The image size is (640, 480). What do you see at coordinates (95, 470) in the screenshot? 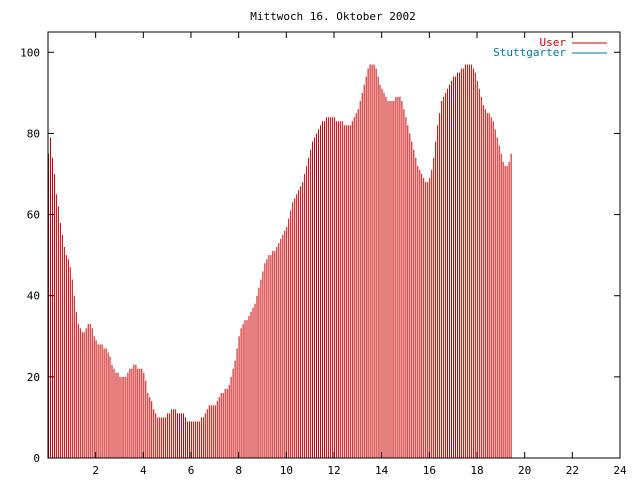
I see `x-tick-label: 2` at bounding box center [95, 470].